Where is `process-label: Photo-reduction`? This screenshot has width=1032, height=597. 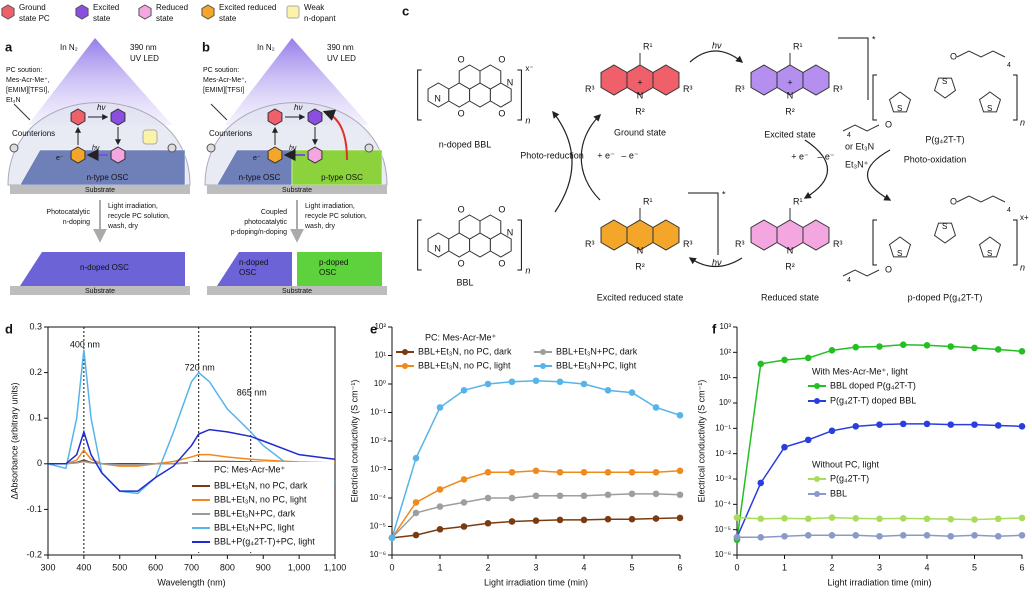
process-label: Photo-reduction is located at coordinates (552, 155).